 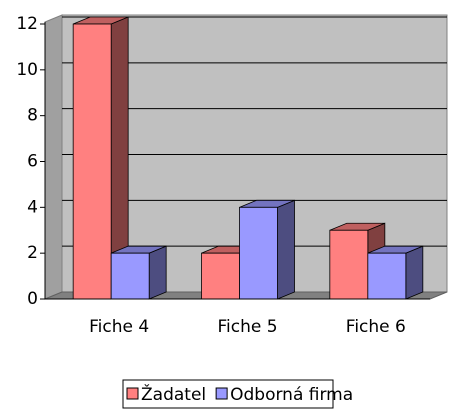 I want to click on y-tick-label: 10, so click(x=27, y=70).